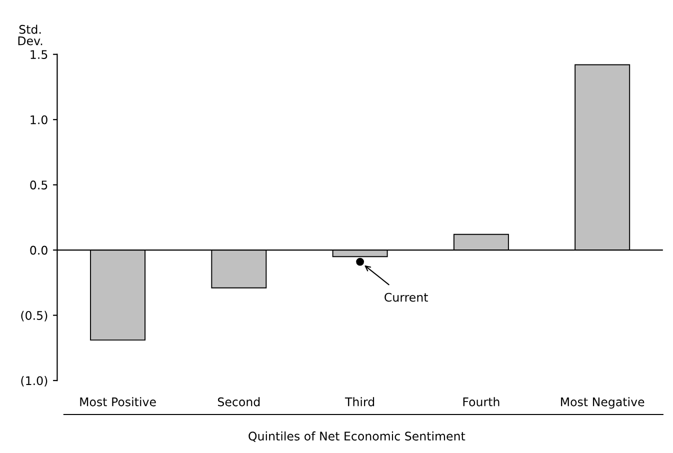 The width and height of the screenshot is (673, 453). What do you see at coordinates (481, 401) in the screenshot?
I see `x-tick-label: Fourth` at bounding box center [481, 401].